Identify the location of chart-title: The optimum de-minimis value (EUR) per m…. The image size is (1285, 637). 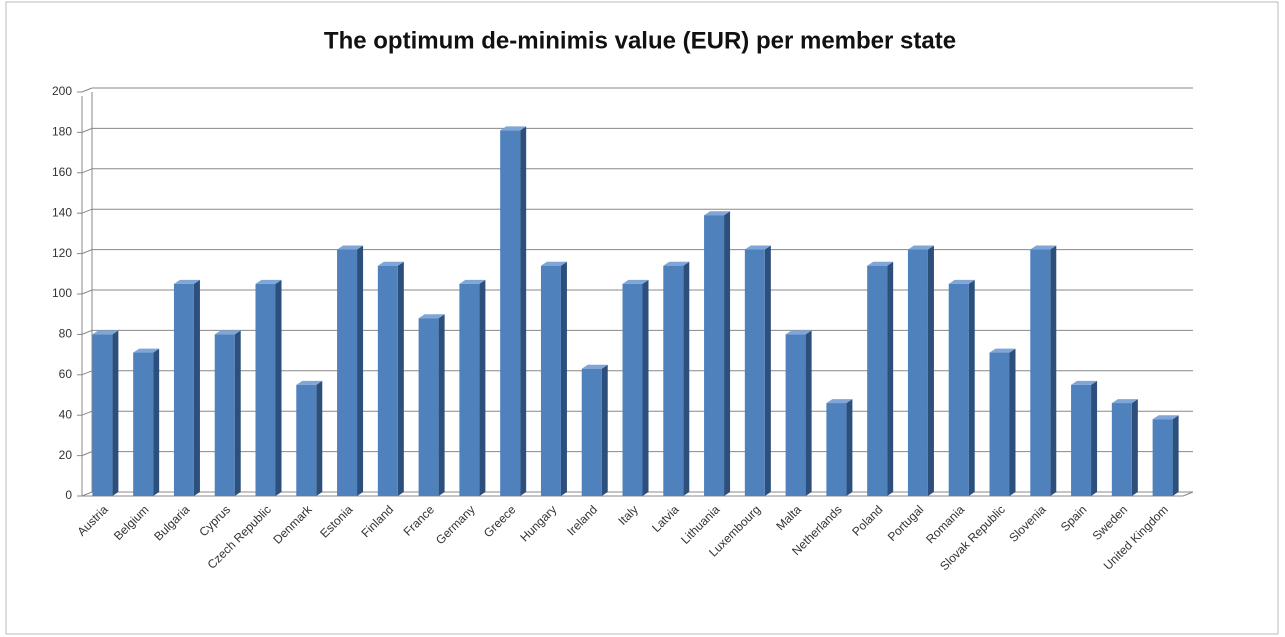
(640, 40).